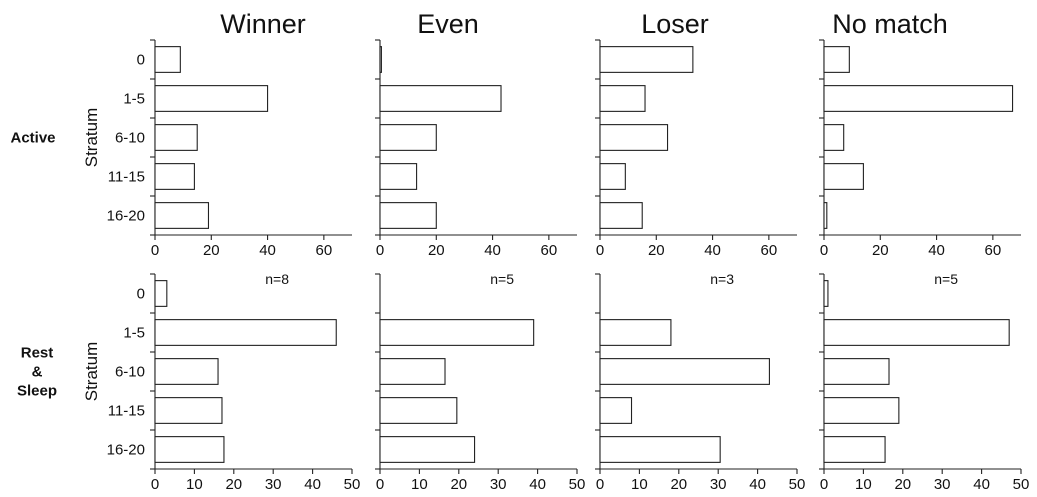  What do you see at coordinates (458, 484) in the screenshot?
I see `x-tick-label-even-row-1-20: 20` at bounding box center [458, 484].